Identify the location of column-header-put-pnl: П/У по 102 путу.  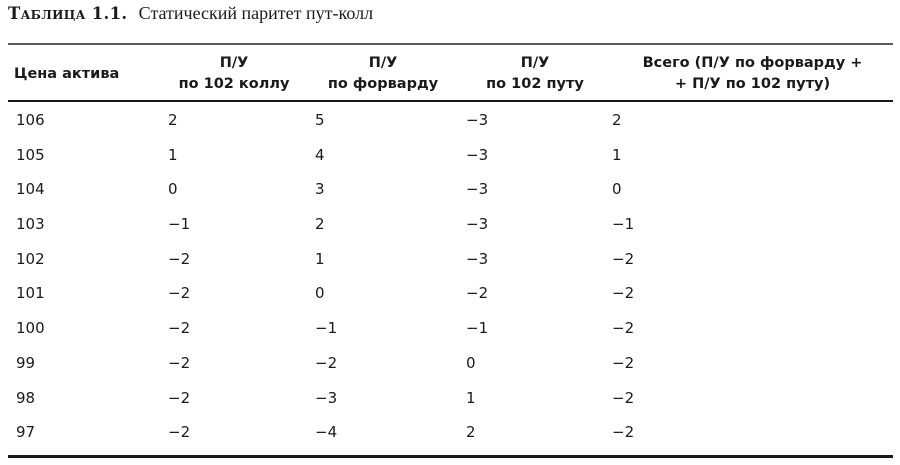
(535, 74).